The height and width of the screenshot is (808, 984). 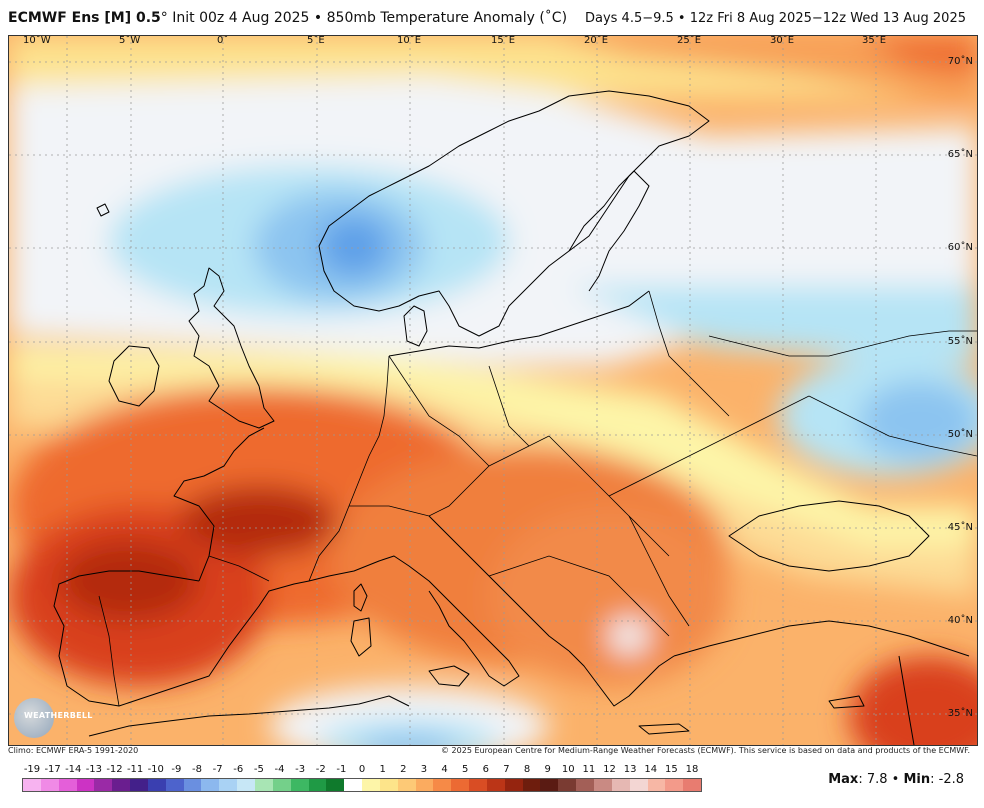 What do you see at coordinates (424, 769) in the screenshot?
I see `legend-tick-label: 3` at bounding box center [424, 769].